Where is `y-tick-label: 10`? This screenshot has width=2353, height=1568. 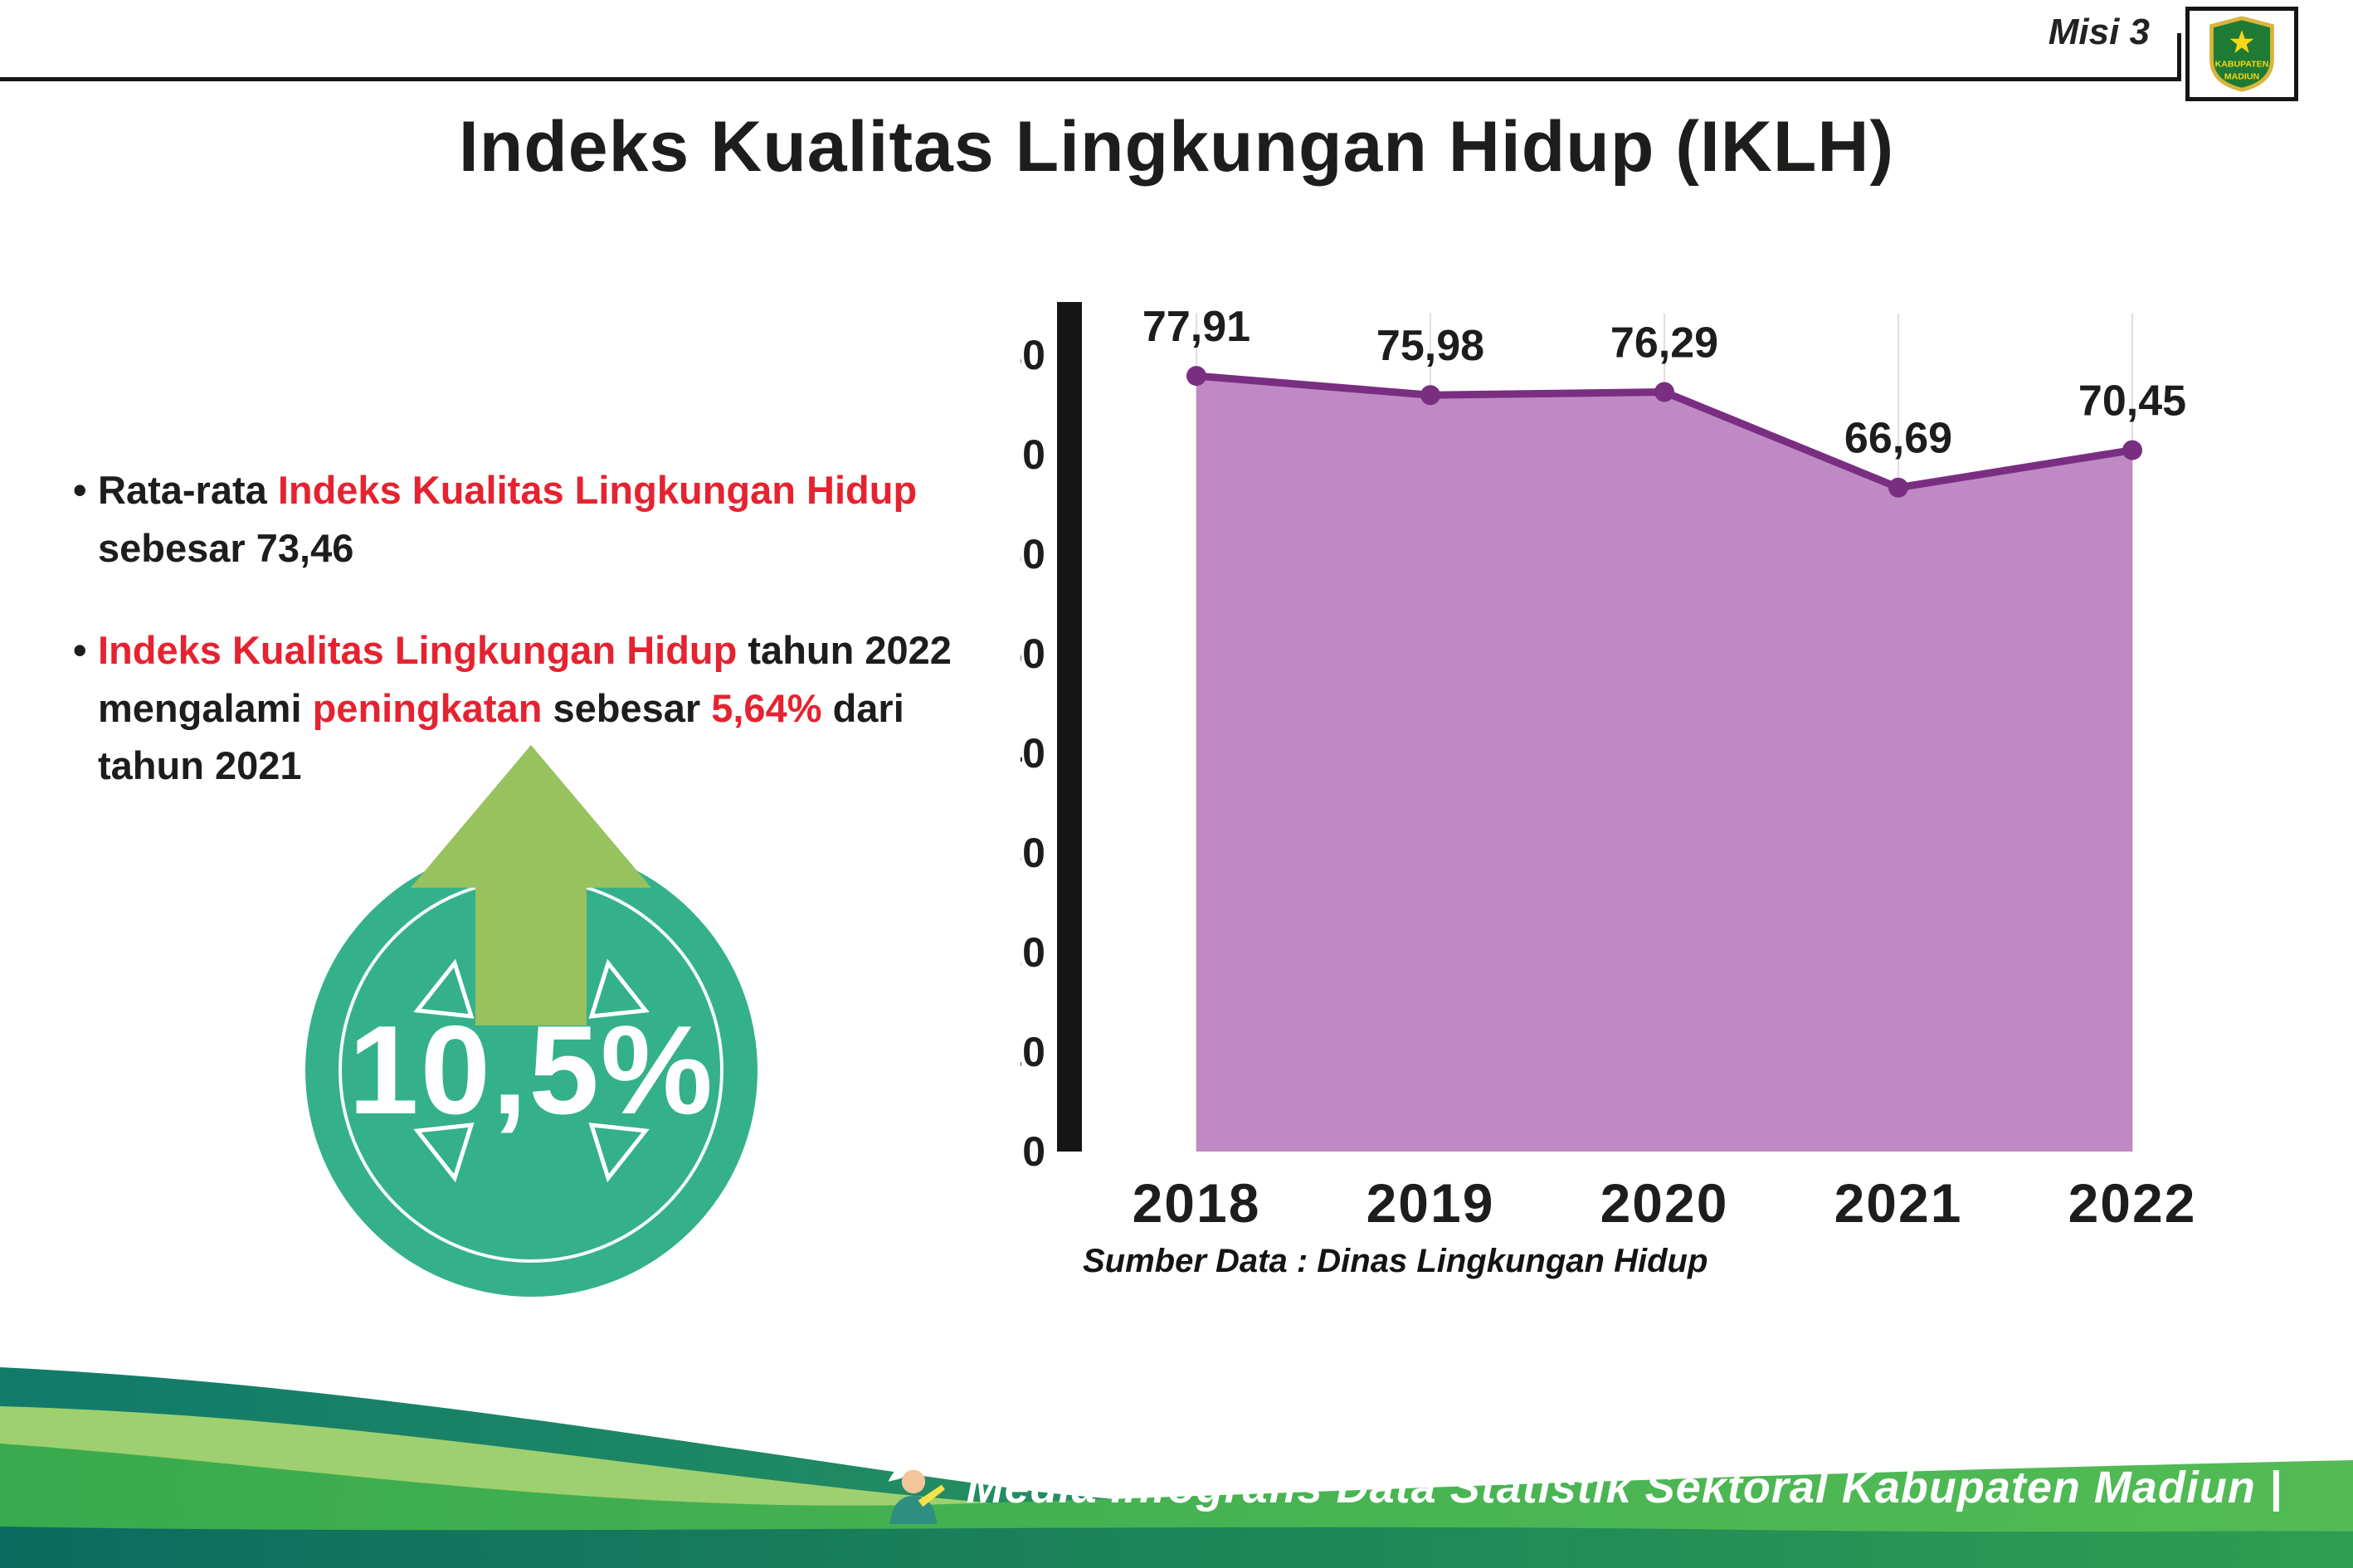 y-tick-label: 10 is located at coordinates (1033, 1052).